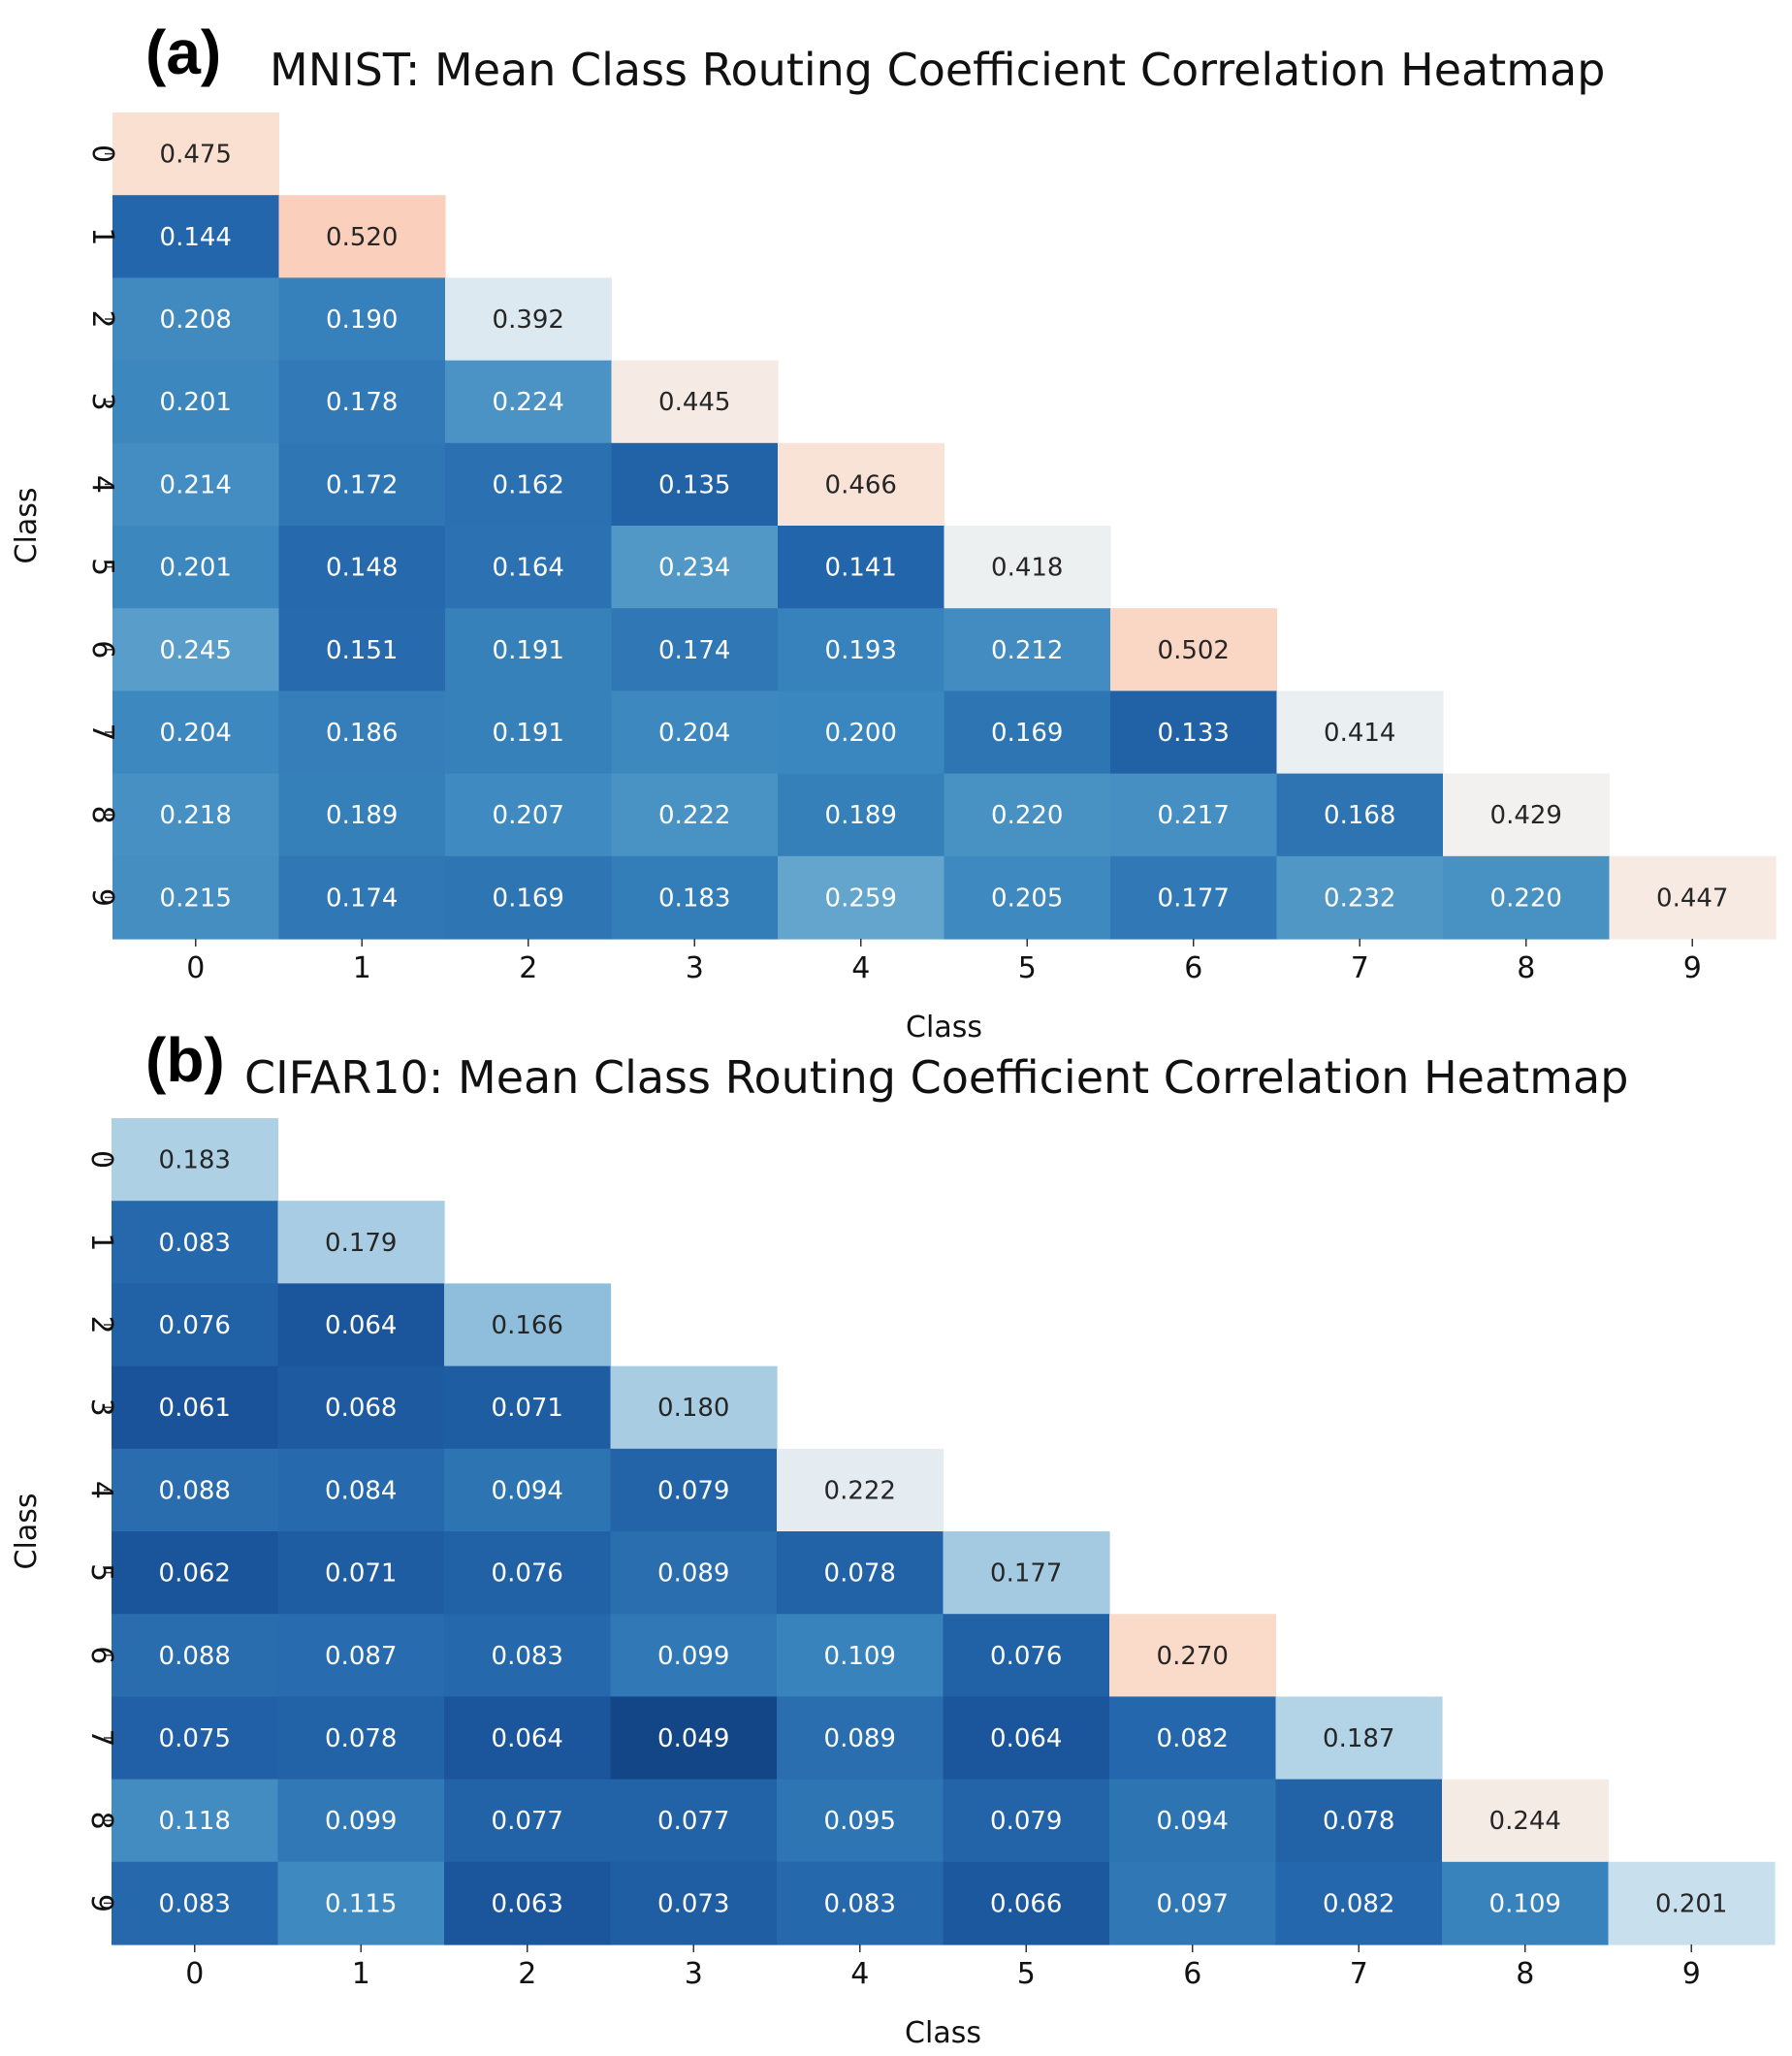  What do you see at coordinates (196, 568) in the screenshot?
I see `cell-value-label-a-r5-c0: 0.201` at bounding box center [196, 568].